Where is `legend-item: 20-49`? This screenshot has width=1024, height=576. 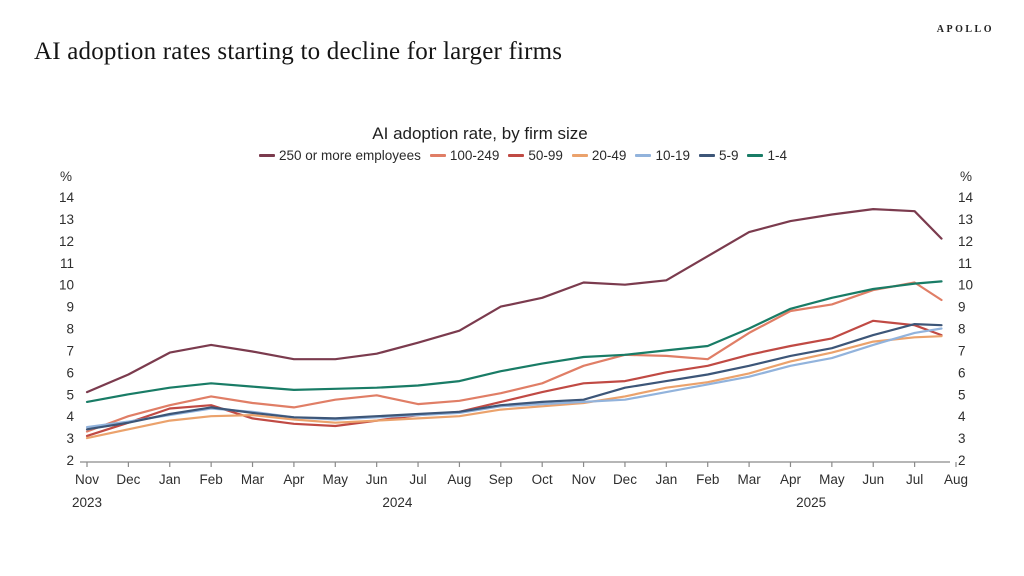
legend-item: 20-49 is located at coordinates (599, 155).